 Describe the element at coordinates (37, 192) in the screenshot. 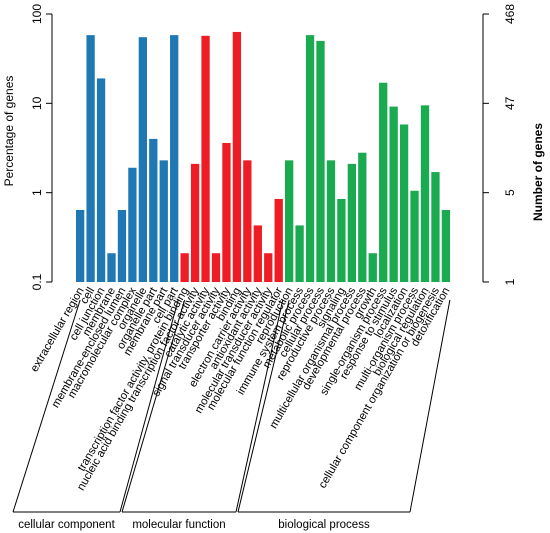

I see `y-tick-label-left: 1` at that location.